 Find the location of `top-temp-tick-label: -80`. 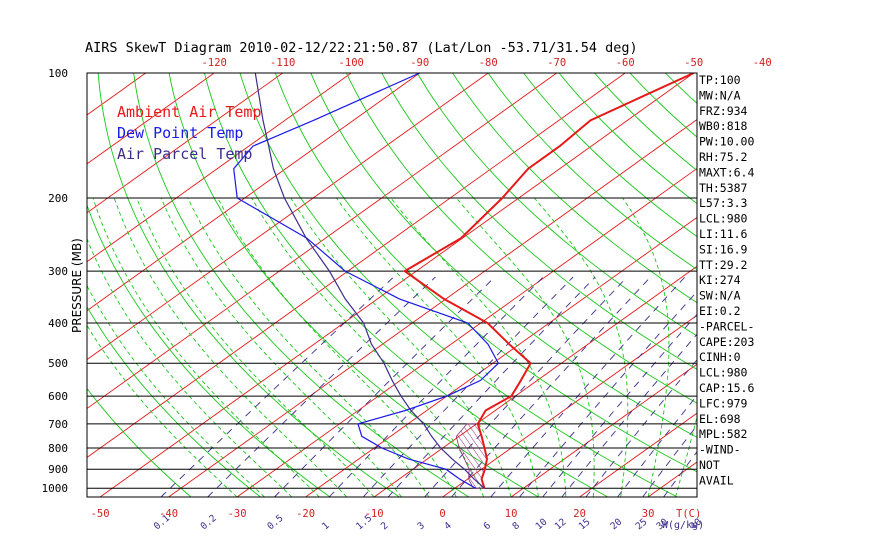

top-temp-tick-label: -80 is located at coordinates (488, 63).